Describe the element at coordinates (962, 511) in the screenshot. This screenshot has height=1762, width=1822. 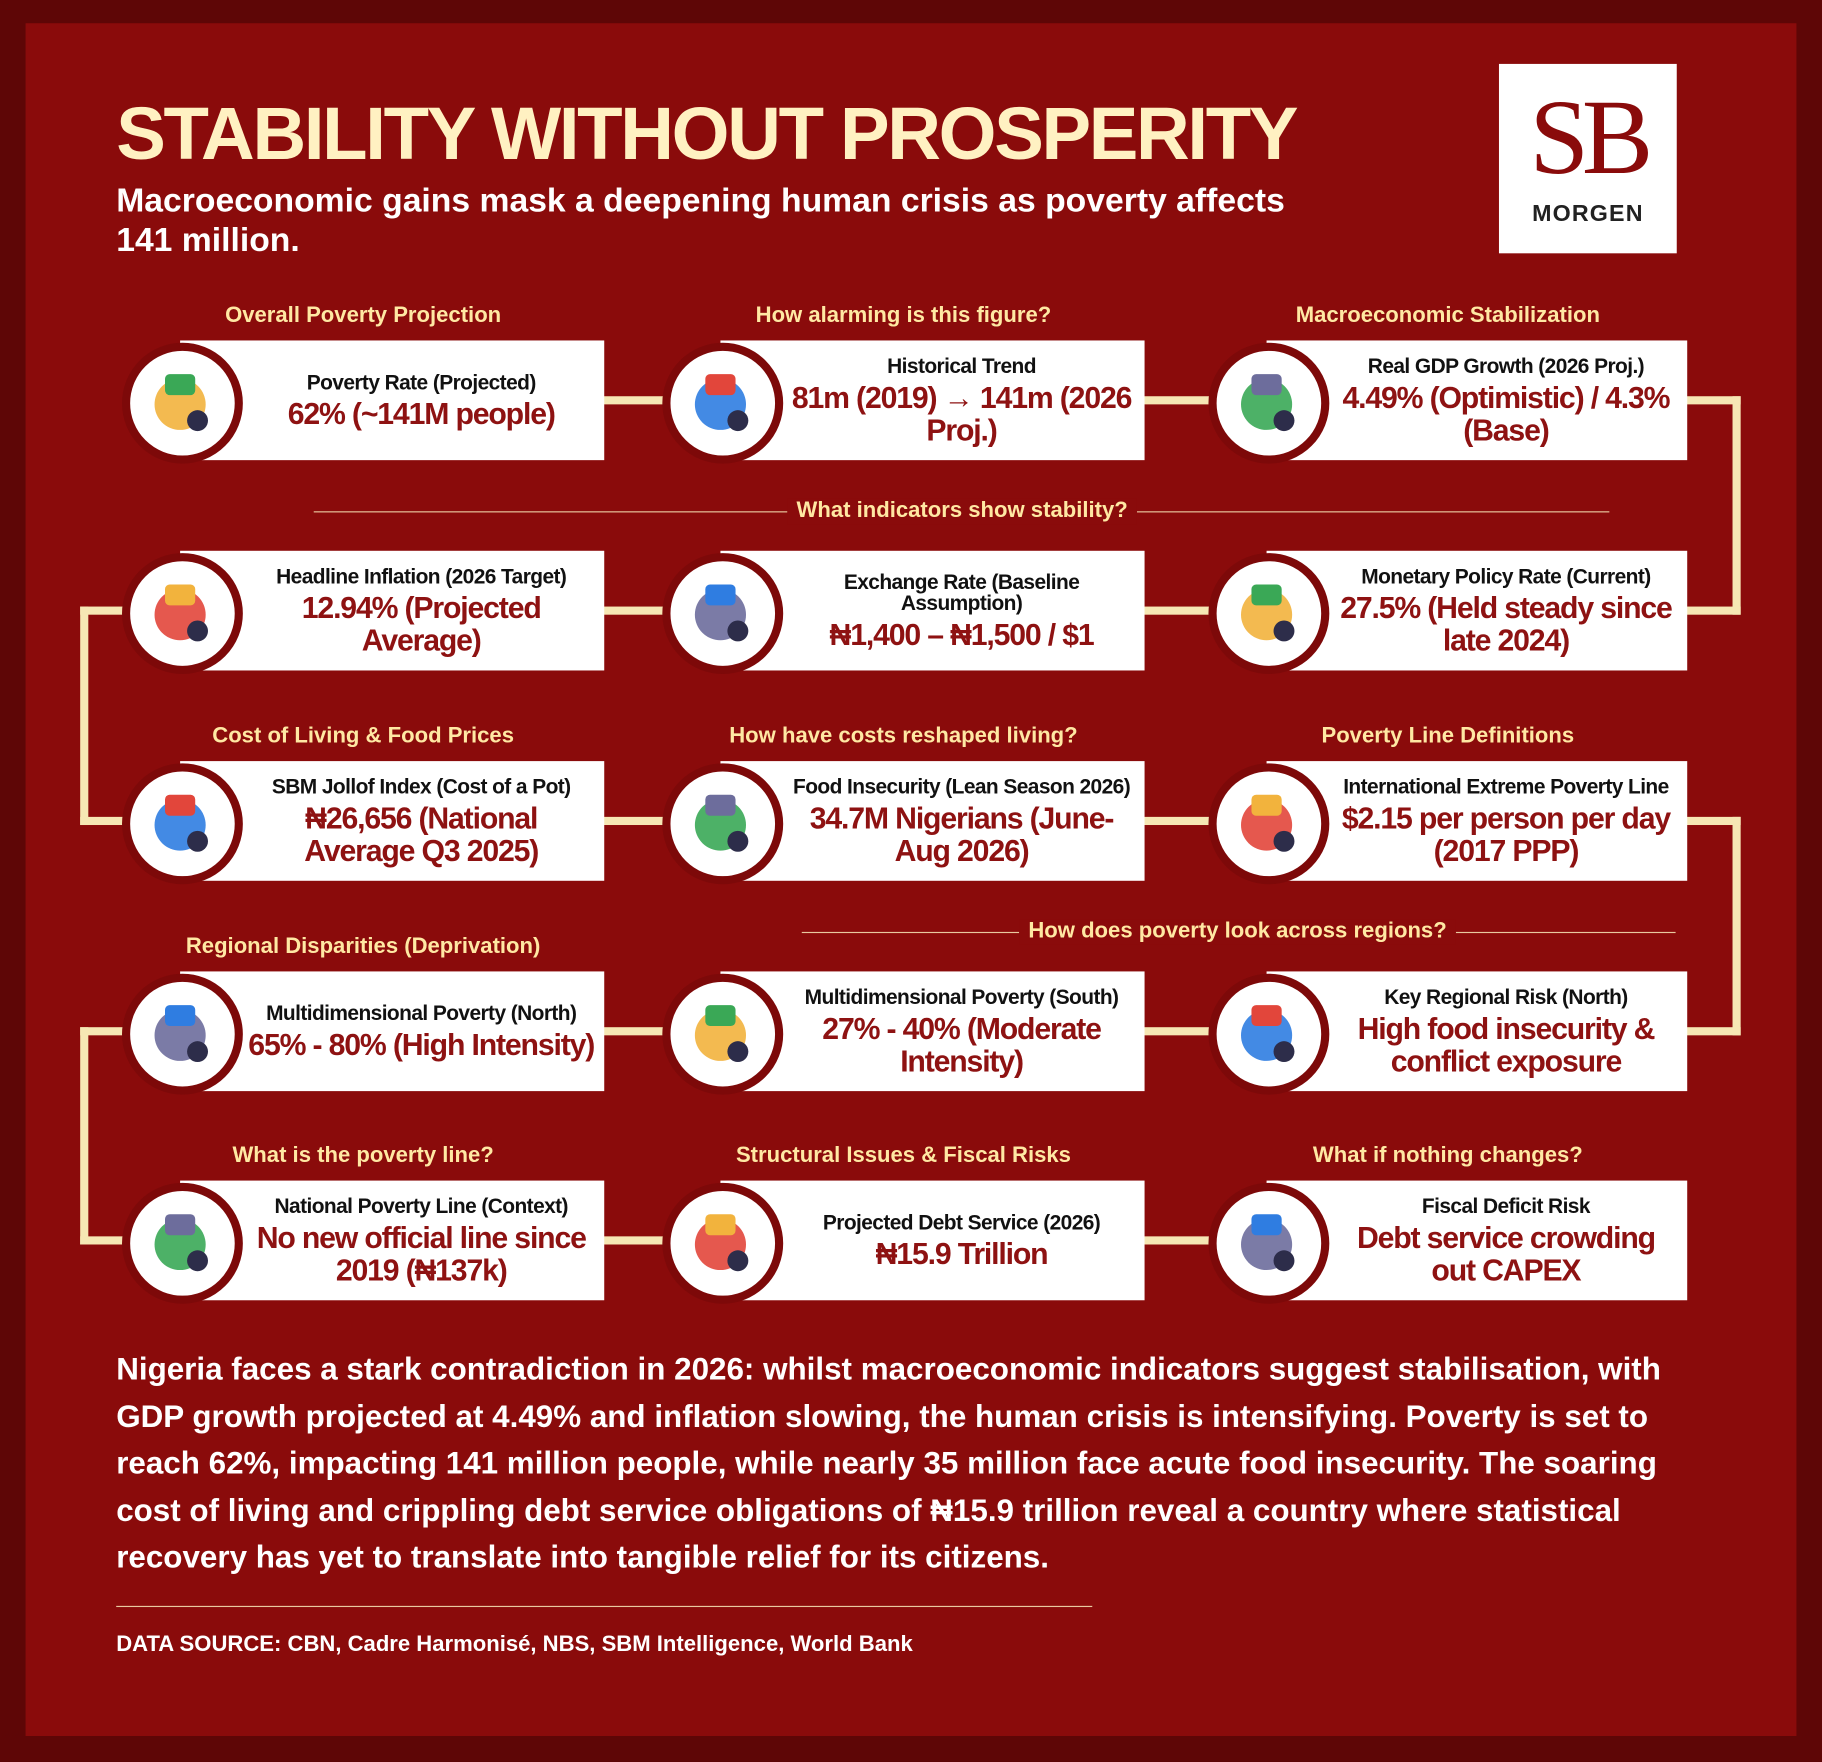
I see `divider-heading: What indicators show stability?` at that location.